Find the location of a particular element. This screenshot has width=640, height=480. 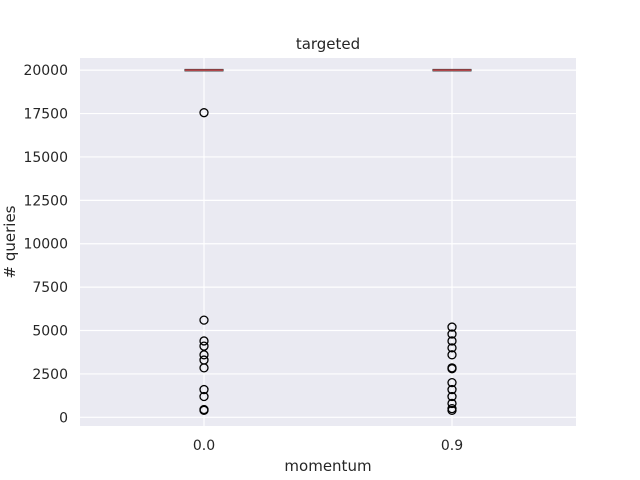

chart-title: targeted is located at coordinates (328, 44).